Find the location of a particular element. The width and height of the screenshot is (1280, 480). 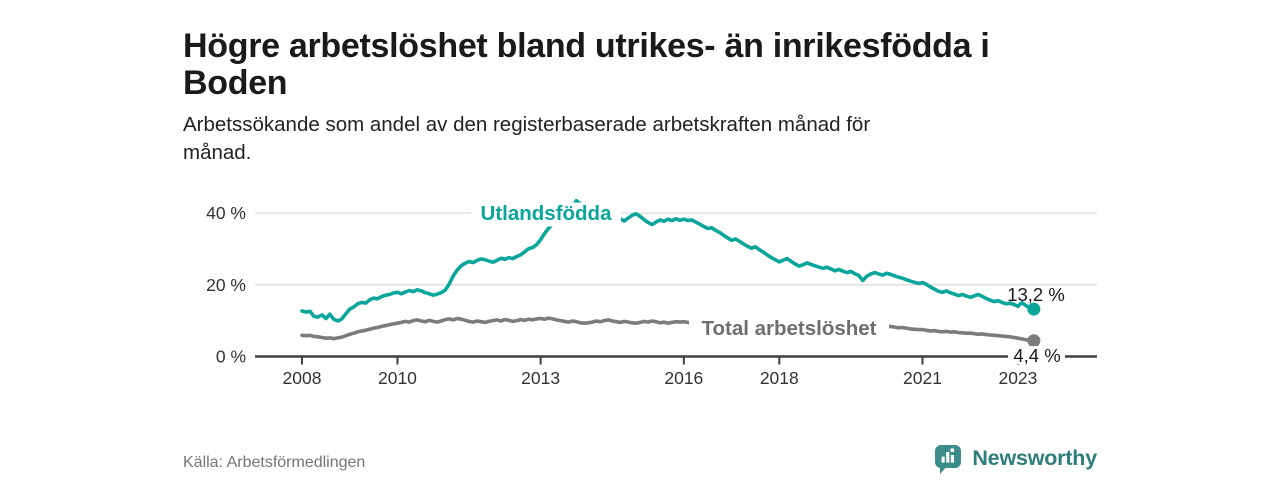

bar-tall is located at coordinates (948, 457).